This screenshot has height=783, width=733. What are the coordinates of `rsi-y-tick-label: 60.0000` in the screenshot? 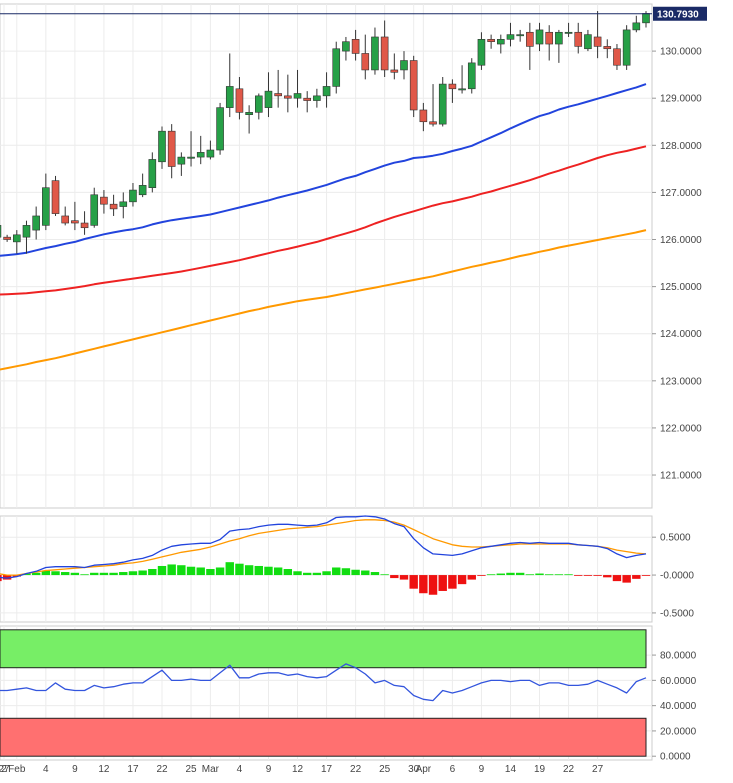 It's located at (678, 681).